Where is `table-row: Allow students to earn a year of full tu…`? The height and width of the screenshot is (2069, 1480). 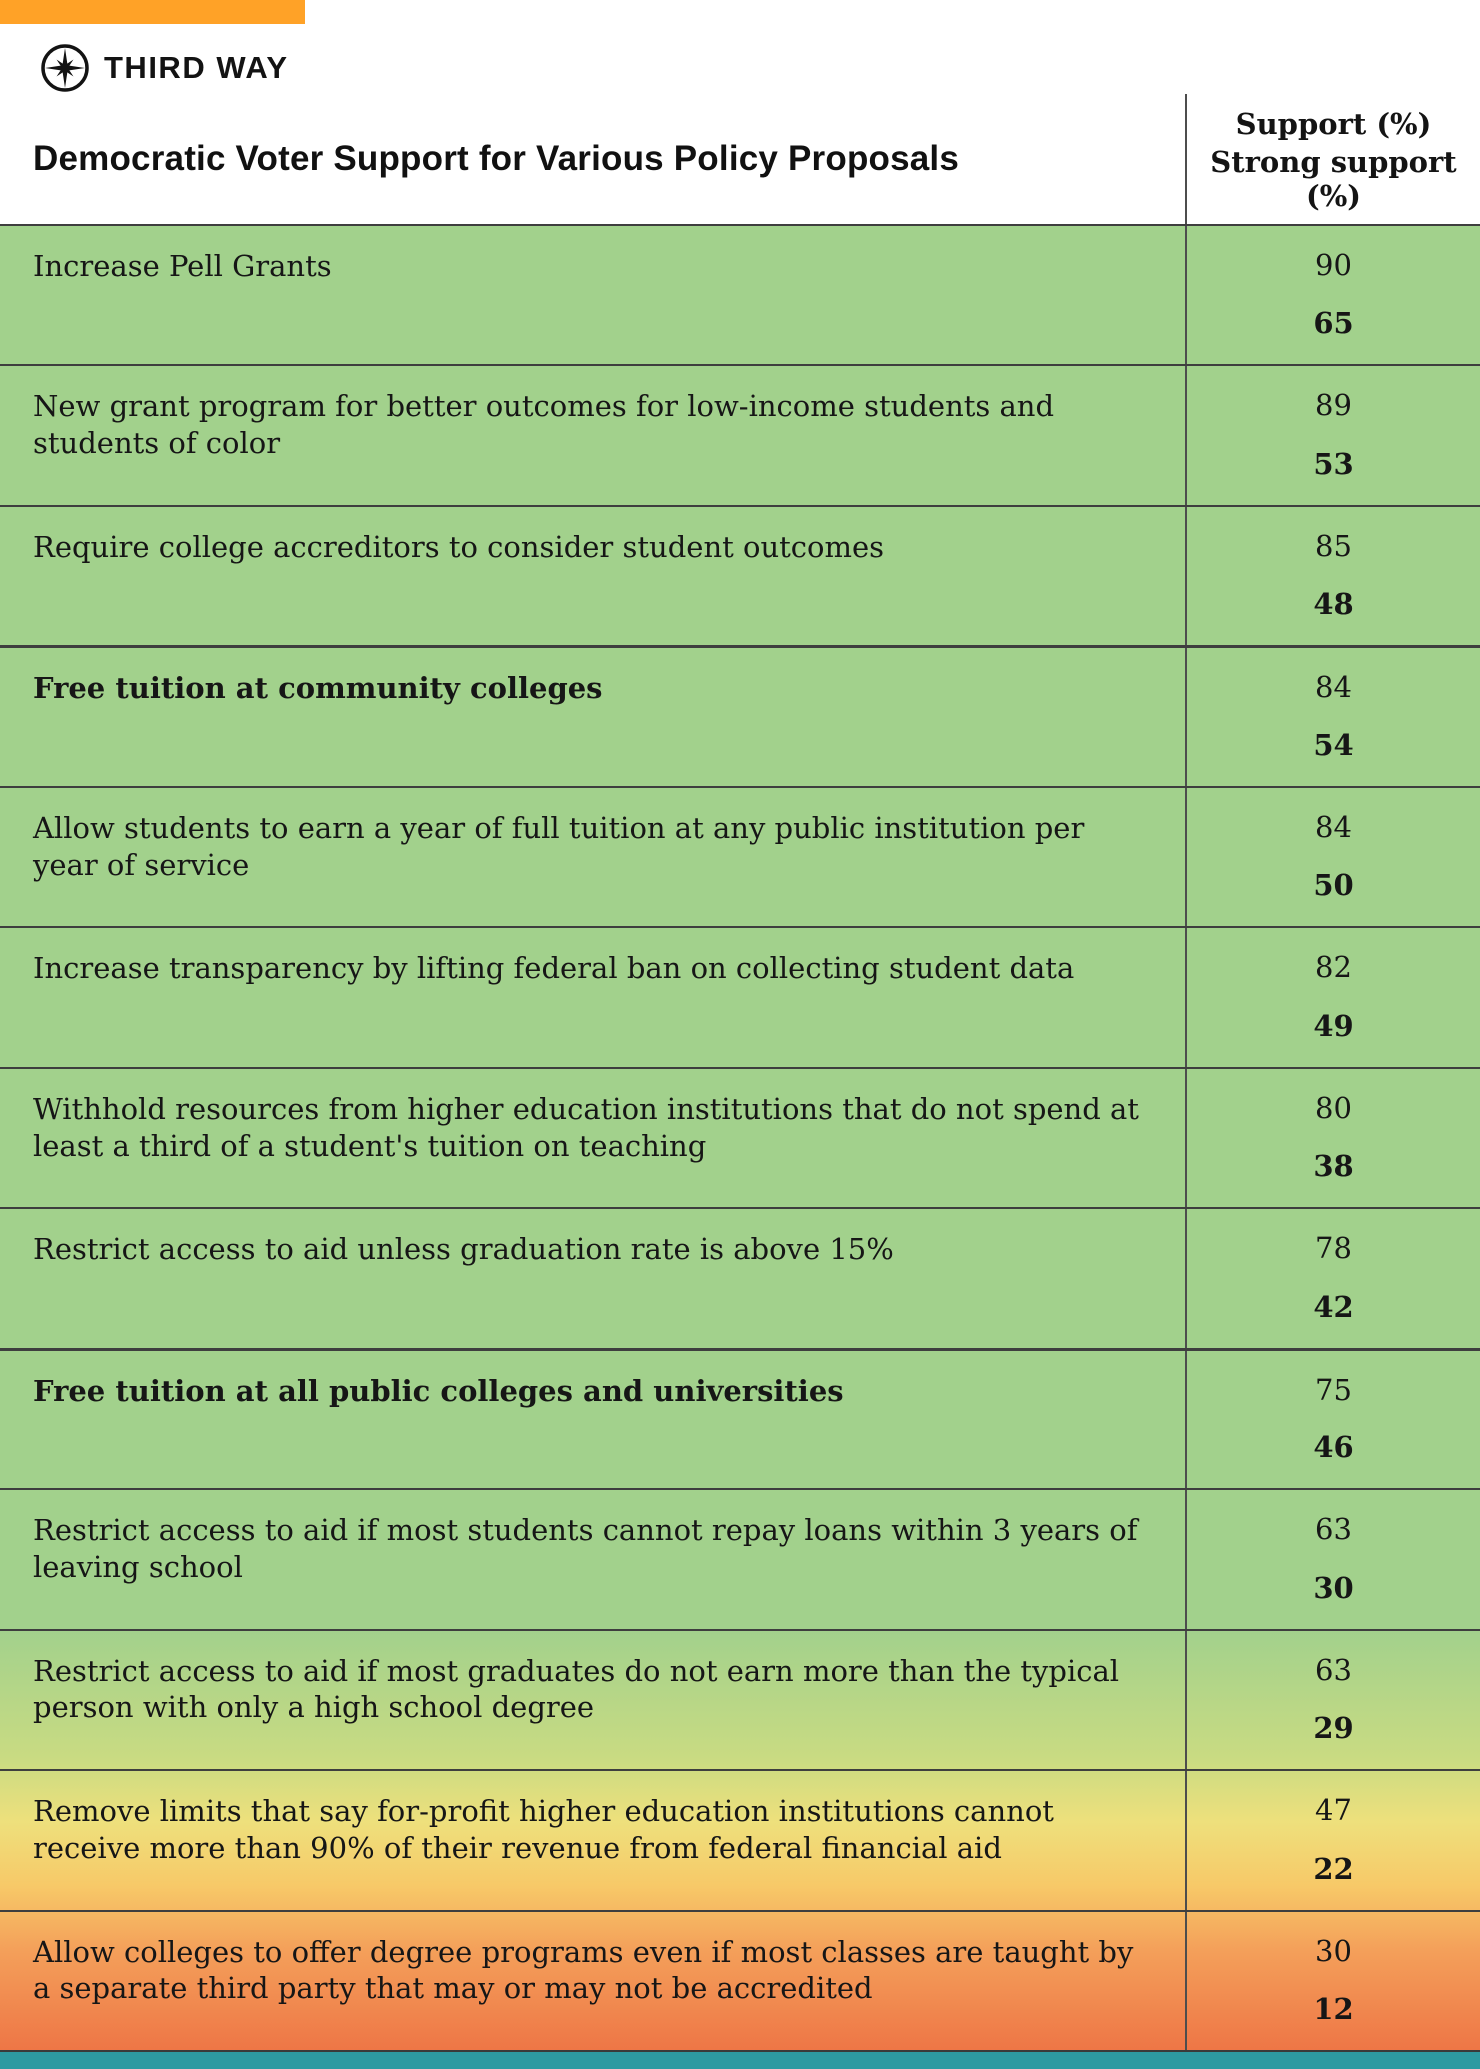 table-row: Allow students to earn a year of full tu… is located at coordinates (740, 856).